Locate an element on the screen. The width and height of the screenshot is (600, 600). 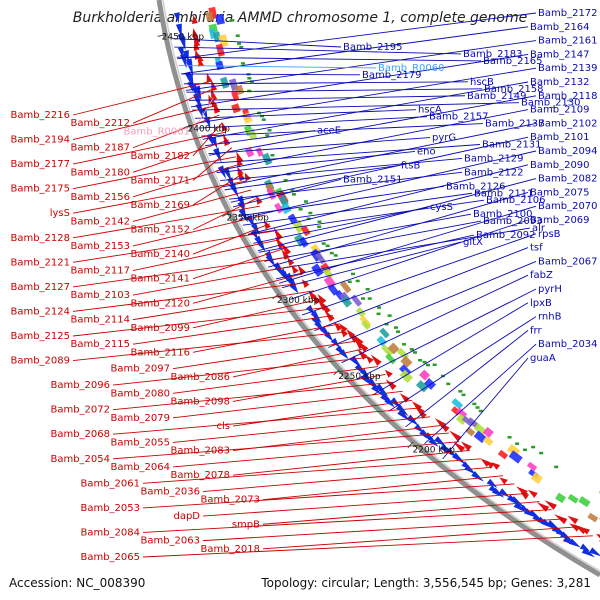
gene-label: Bamb_2109 is located at coordinates (560, 110).